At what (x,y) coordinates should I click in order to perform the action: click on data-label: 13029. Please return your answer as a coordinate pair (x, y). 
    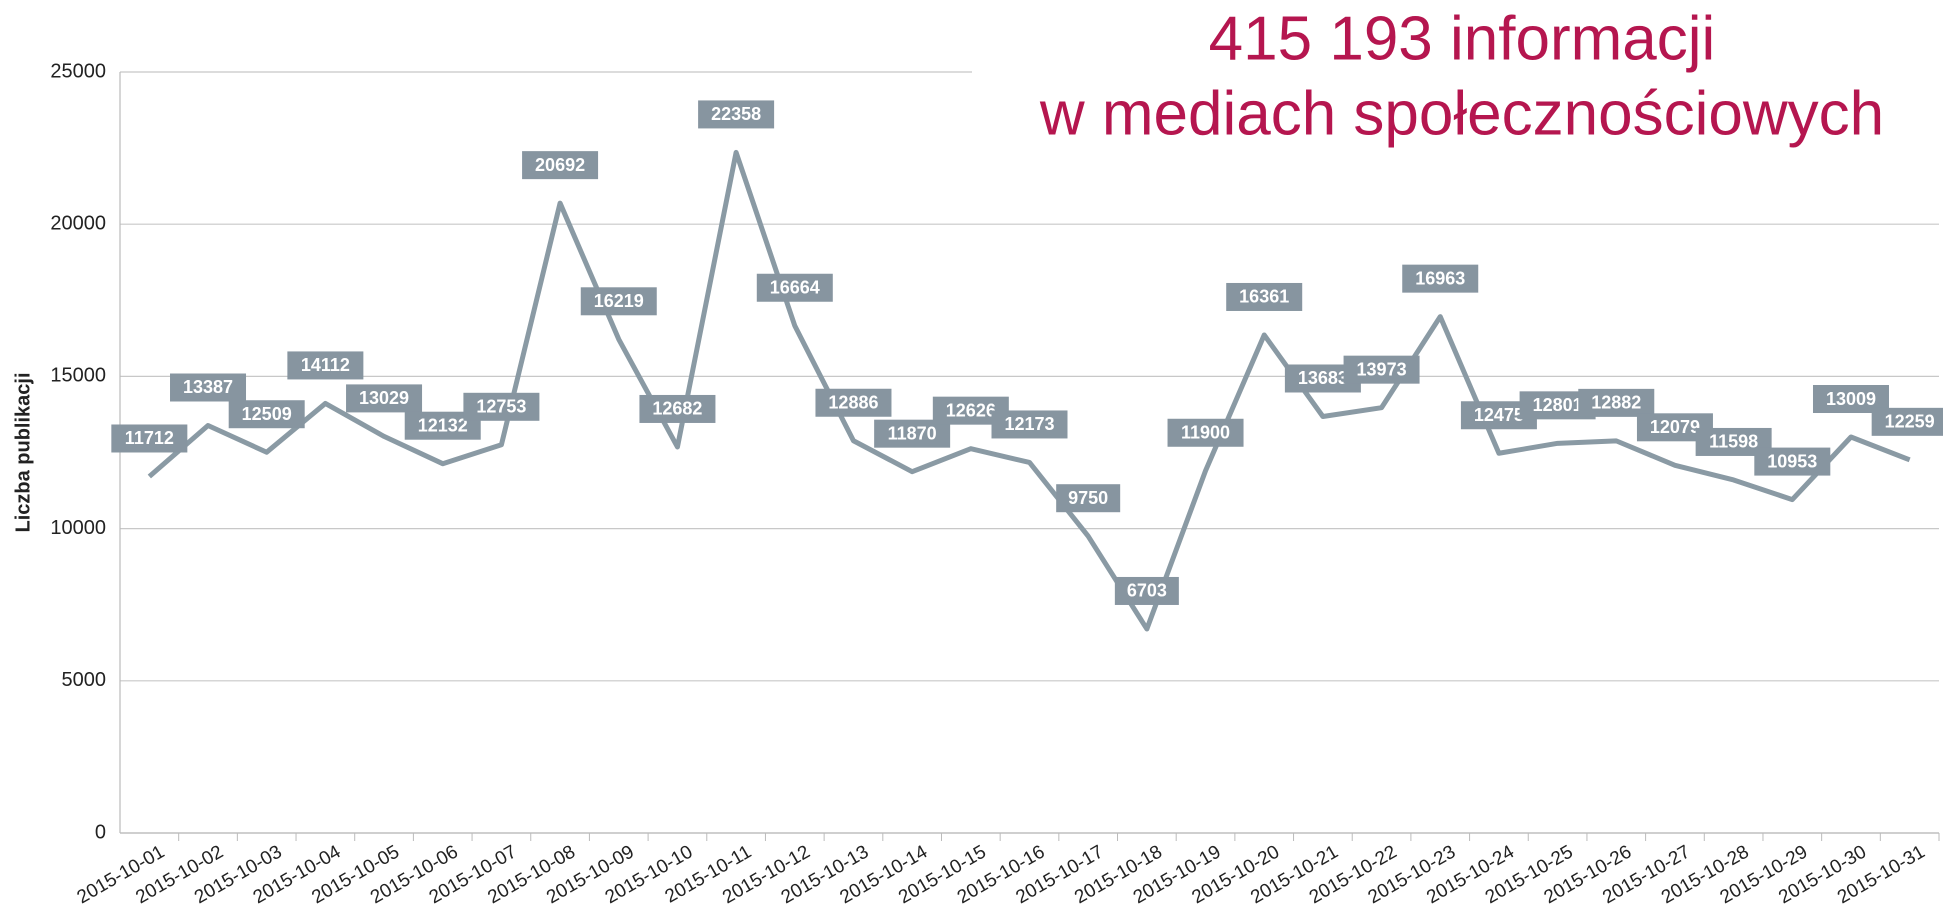
    Looking at the image, I should click on (384, 398).